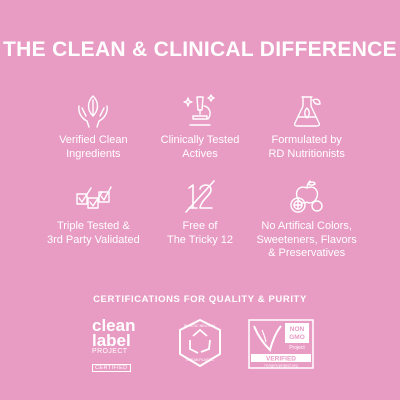  Describe the element at coordinates (297, 337) in the screenshot. I see `svg-text: GMO` at that location.